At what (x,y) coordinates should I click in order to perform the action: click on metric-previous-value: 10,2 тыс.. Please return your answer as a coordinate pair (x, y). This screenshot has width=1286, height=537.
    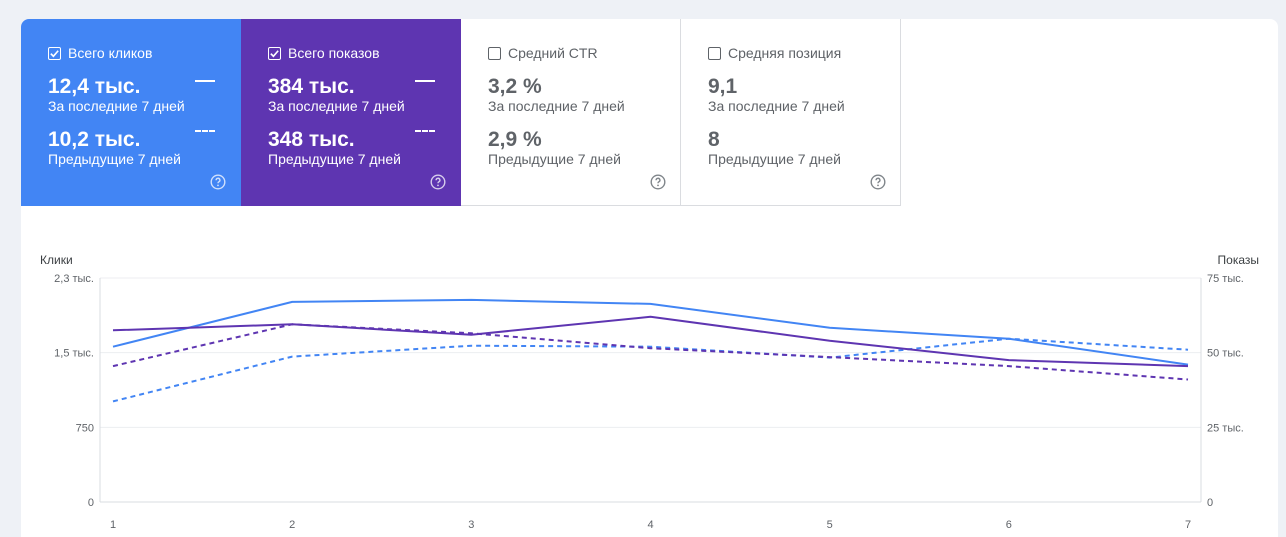
    Looking at the image, I should click on (94, 139).